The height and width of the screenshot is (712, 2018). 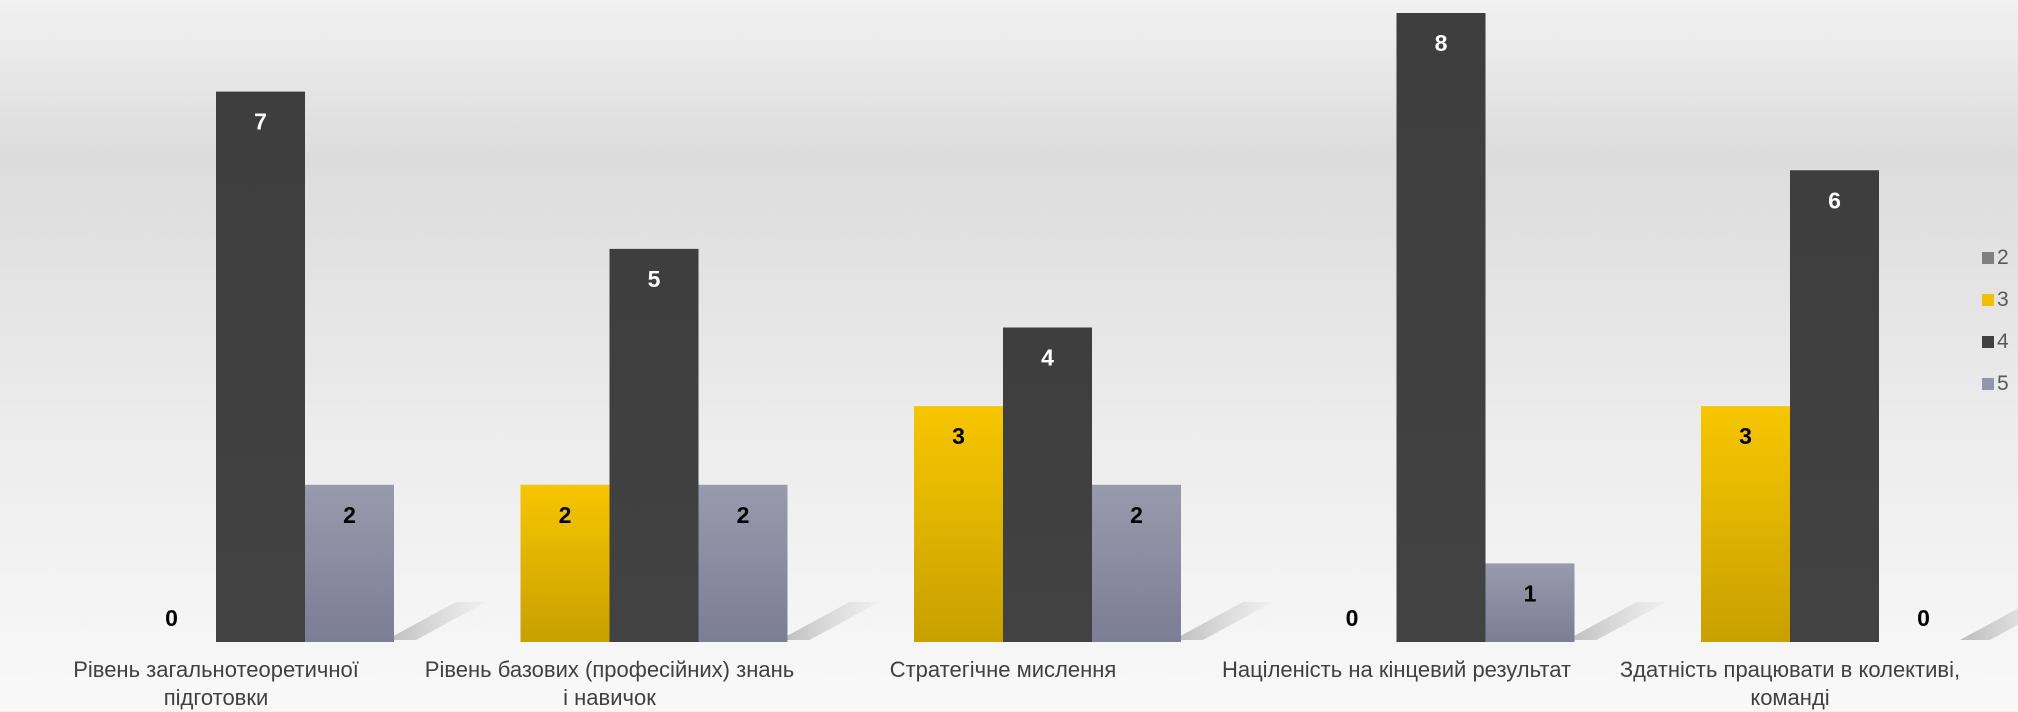 I want to click on category-label: Націленість на кінцевий результат, so click(x=1396, y=669).